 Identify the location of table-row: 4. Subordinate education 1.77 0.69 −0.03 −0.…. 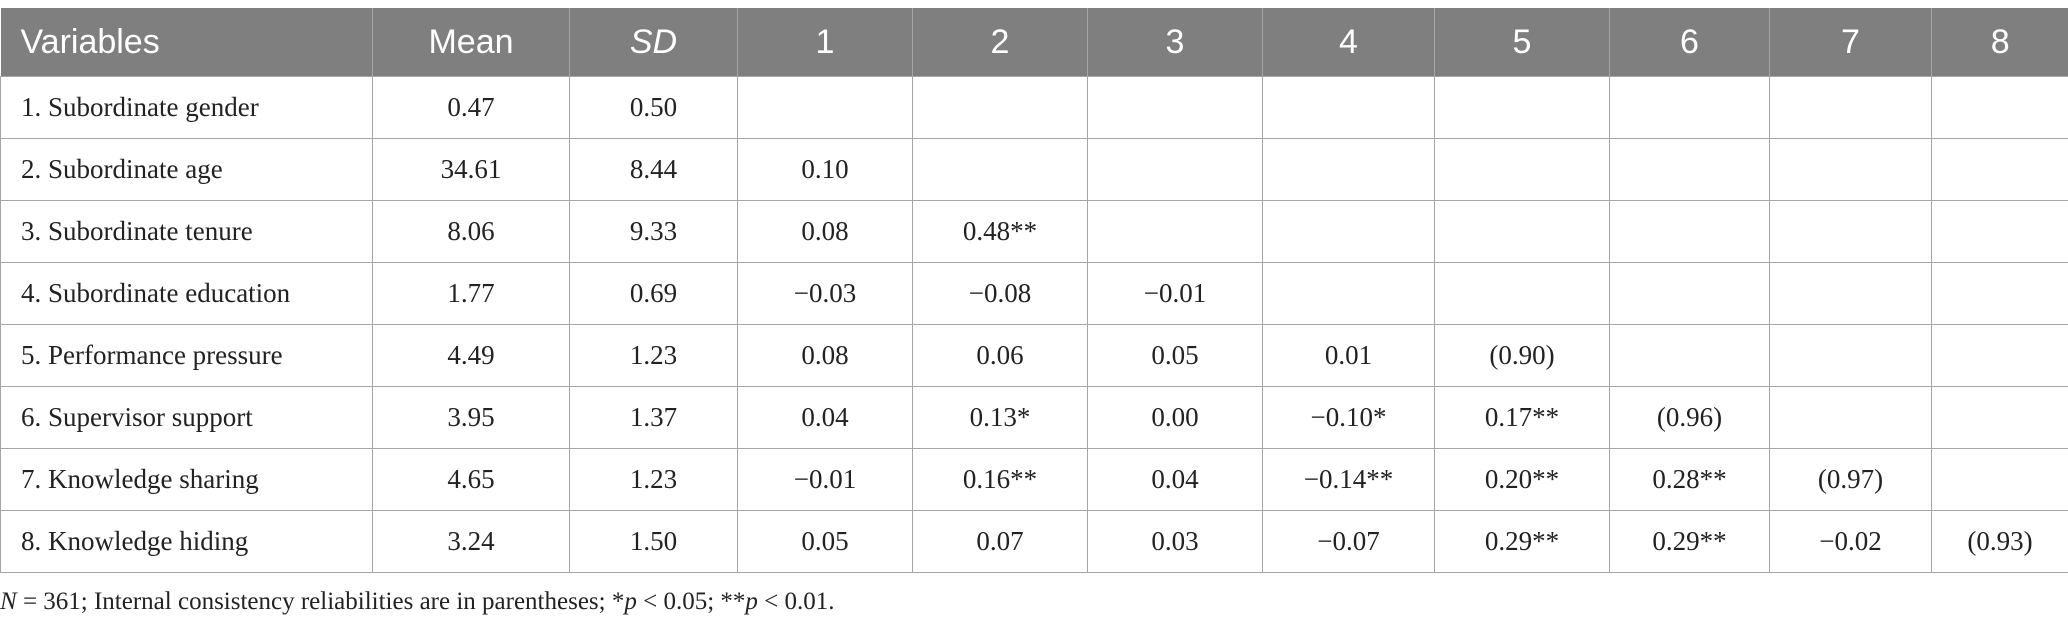
(1034, 293).